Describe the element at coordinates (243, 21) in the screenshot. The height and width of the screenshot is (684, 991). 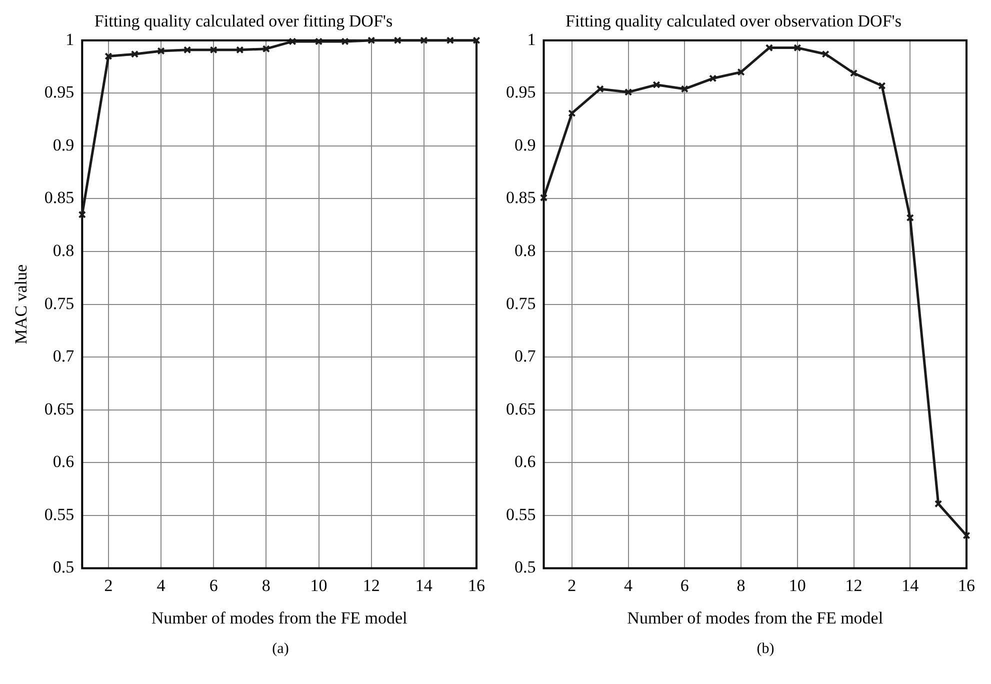
I see `chart-title: Fitting quality calculated over fitting DOF's` at that location.